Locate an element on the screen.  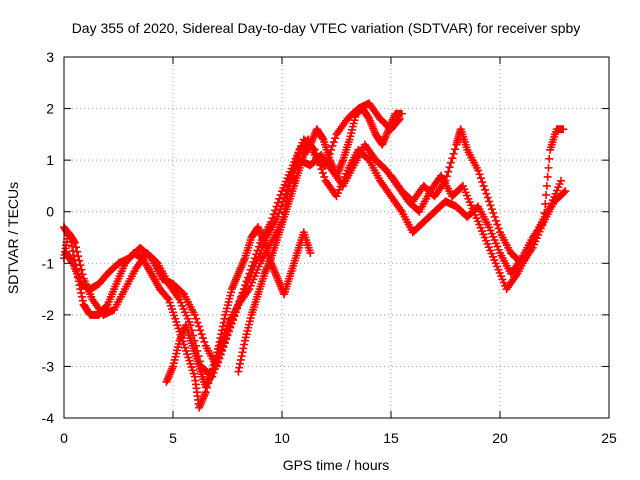
x-tick-label: 20 is located at coordinates (500, 438).